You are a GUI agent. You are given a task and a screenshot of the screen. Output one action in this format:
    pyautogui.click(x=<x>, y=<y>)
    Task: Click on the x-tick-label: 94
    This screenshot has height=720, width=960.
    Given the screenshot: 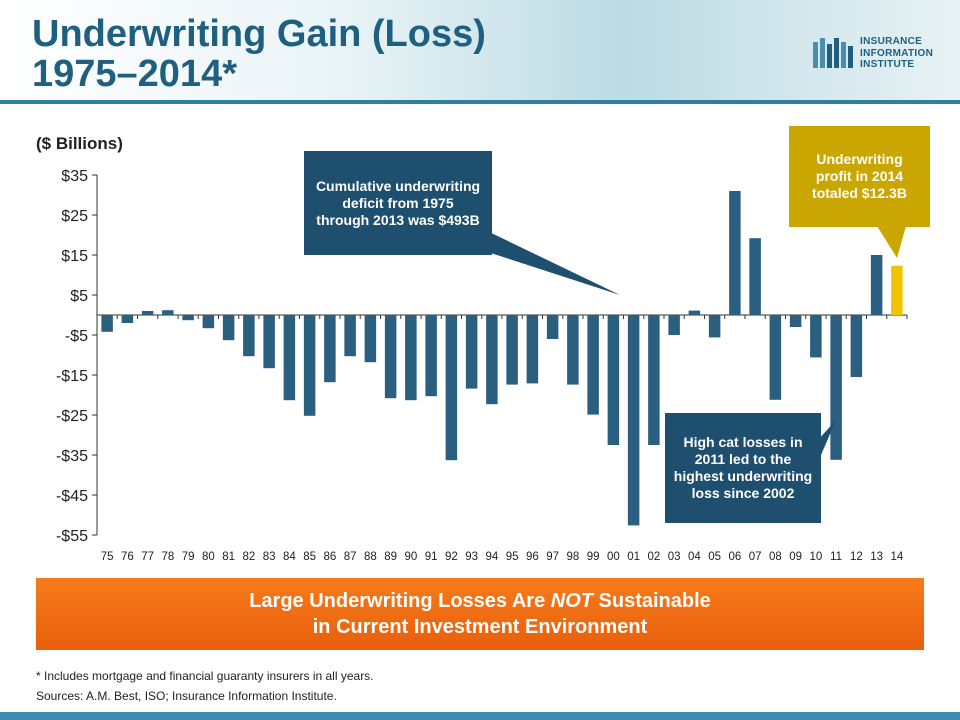 What is the action you would take?
    pyautogui.click(x=491, y=555)
    